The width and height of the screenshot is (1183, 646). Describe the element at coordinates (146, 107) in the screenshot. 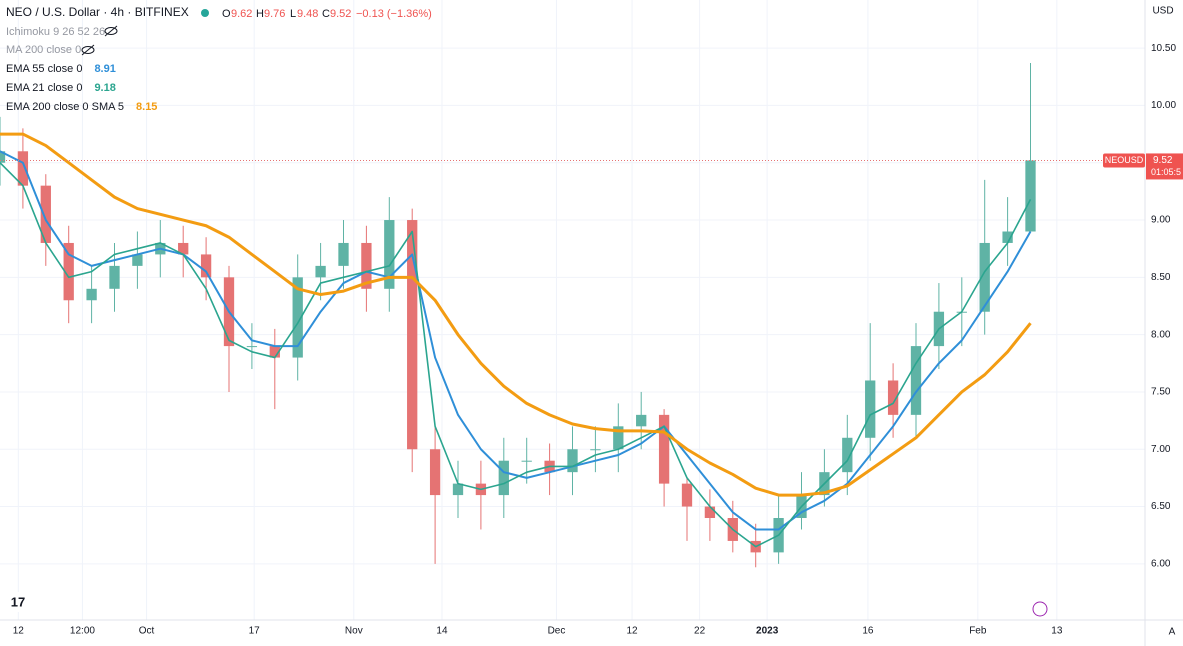

I see `indicator-value: 8.15` at that location.